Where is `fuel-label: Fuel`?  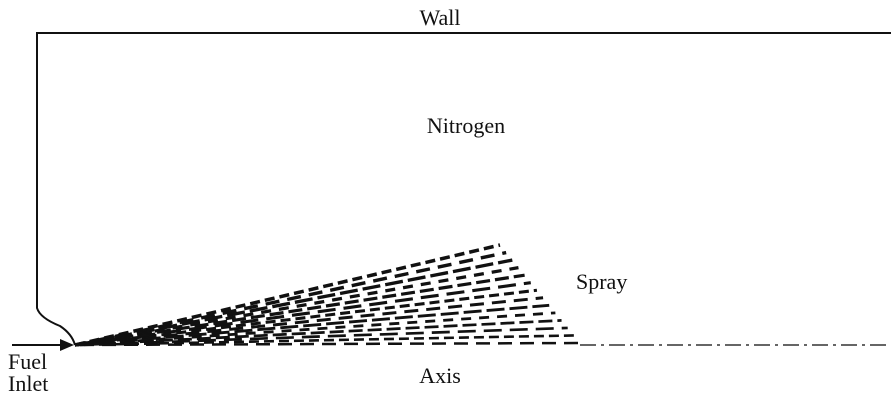 fuel-label: Fuel is located at coordinates (27, 361).